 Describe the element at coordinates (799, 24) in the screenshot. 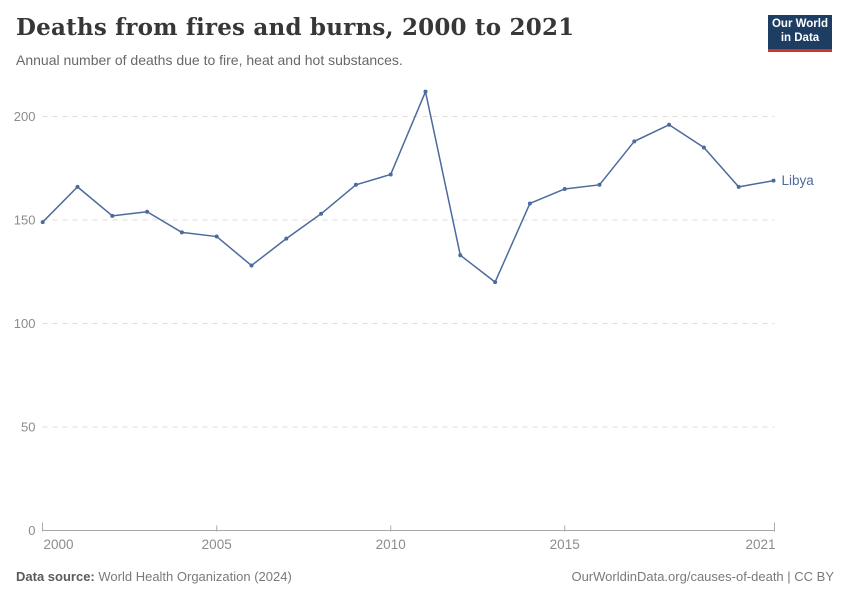

I see `owid-logo-line1: Our World` at that location.